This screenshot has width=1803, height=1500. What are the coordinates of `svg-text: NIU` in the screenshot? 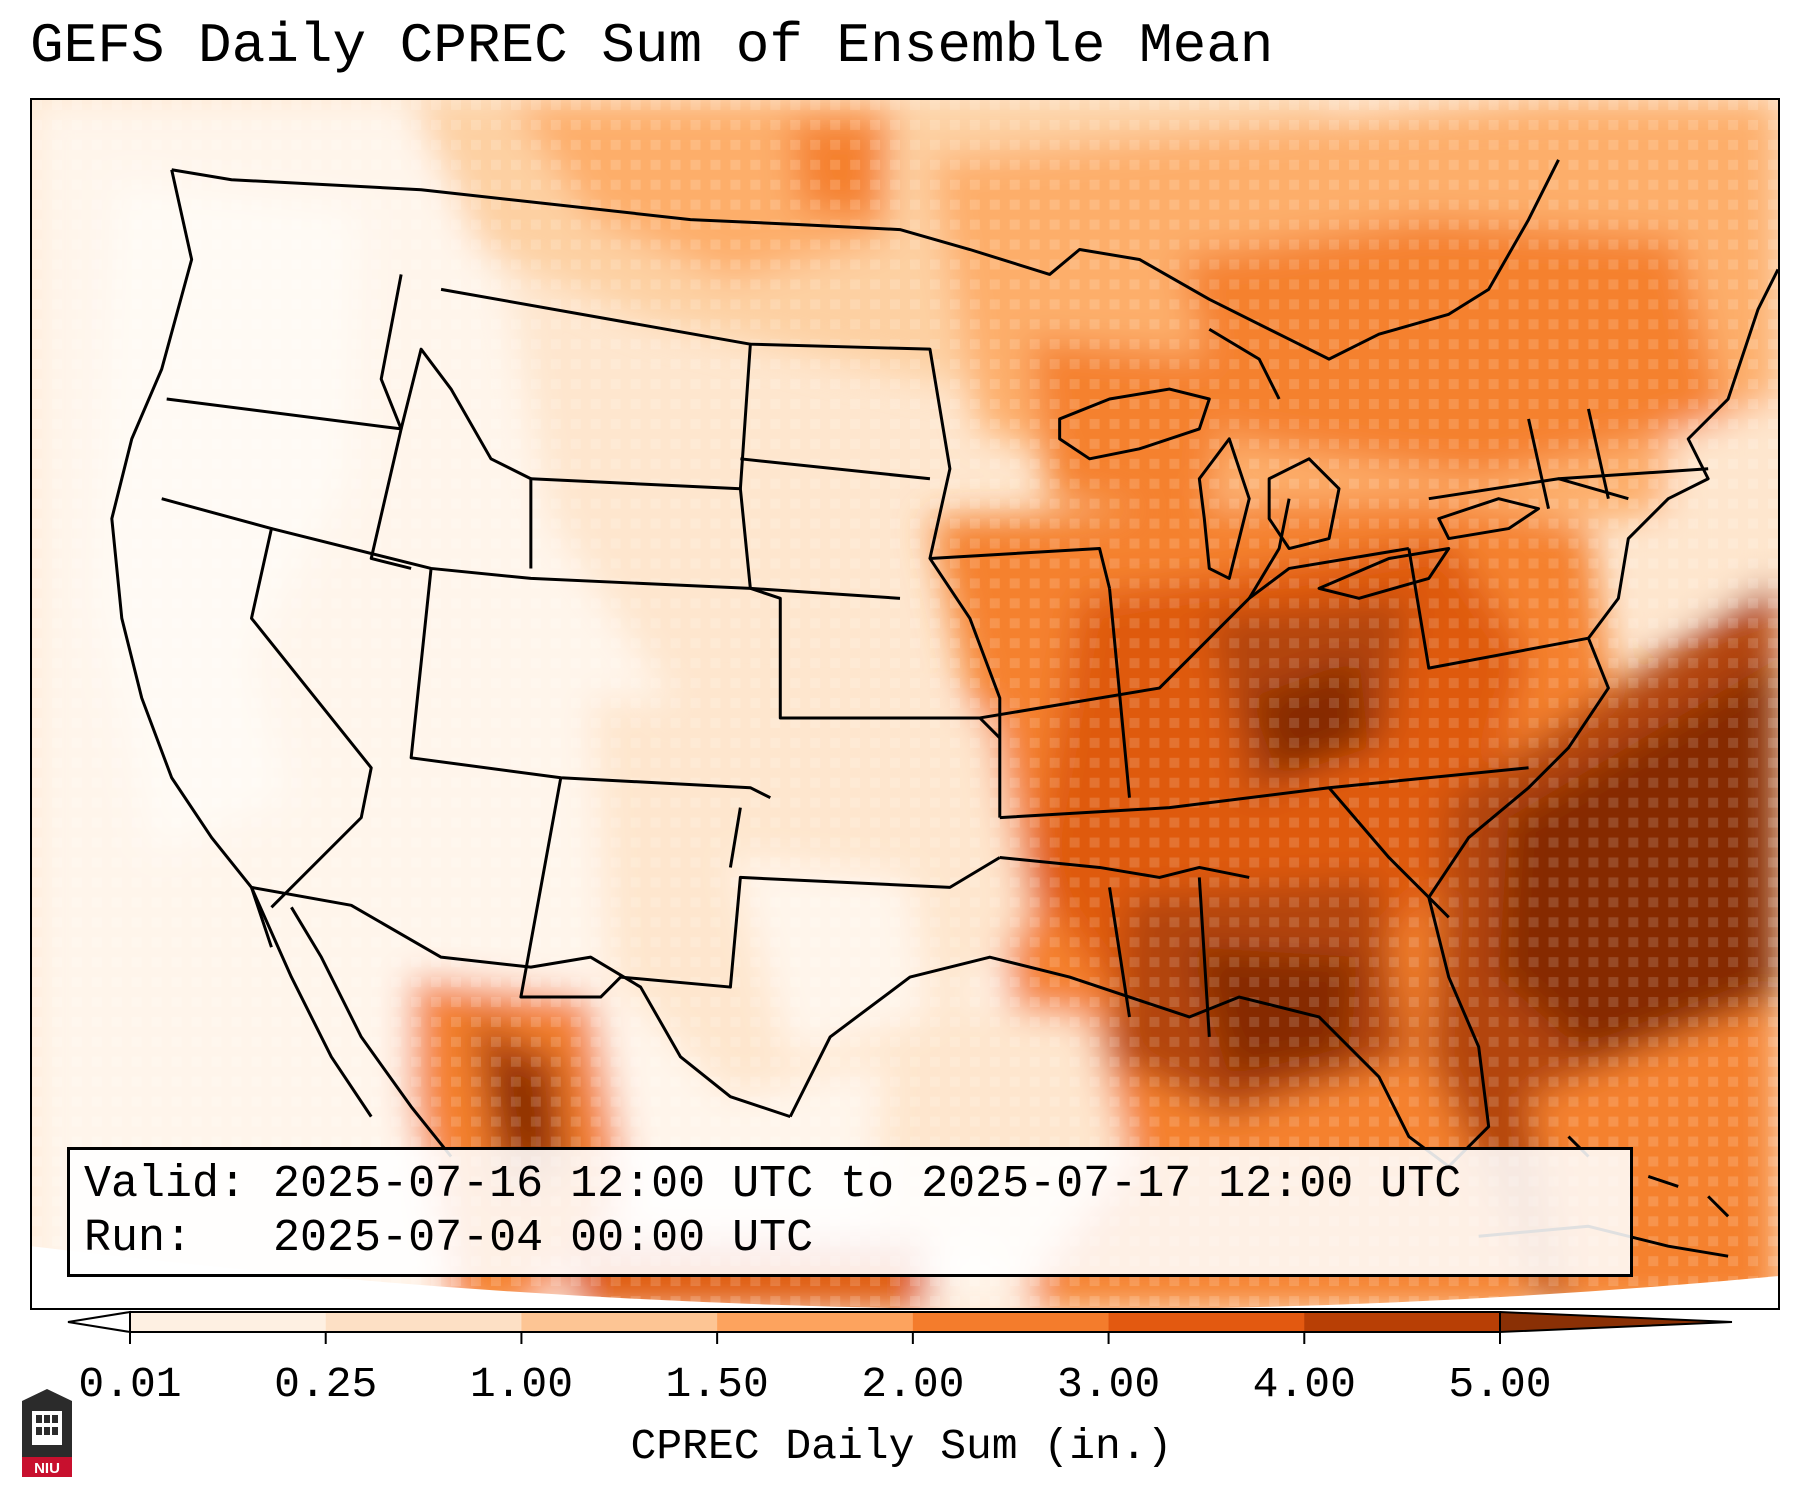 It's located at (47, 1468).